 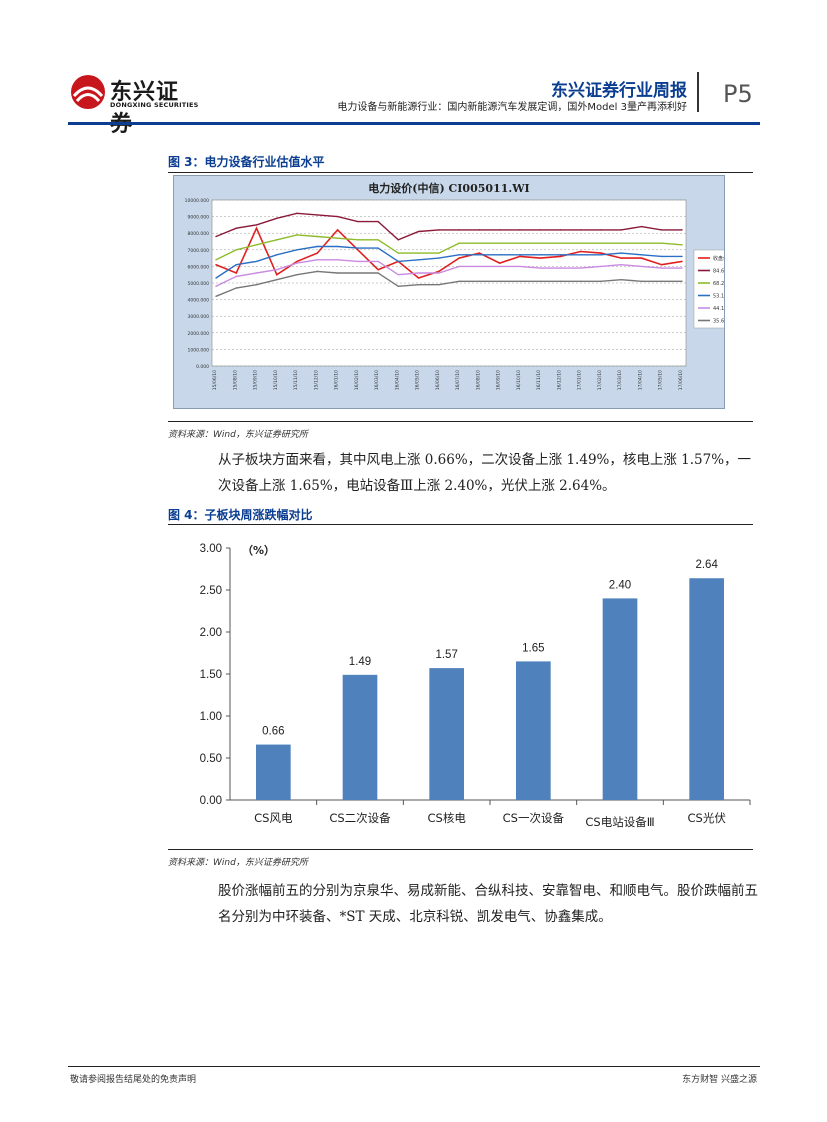 What do you see at coordinates (199, 267) in the screenshot?
I see `figure3-y-tick-label: 6000.000` at bounding box center [199, 267].